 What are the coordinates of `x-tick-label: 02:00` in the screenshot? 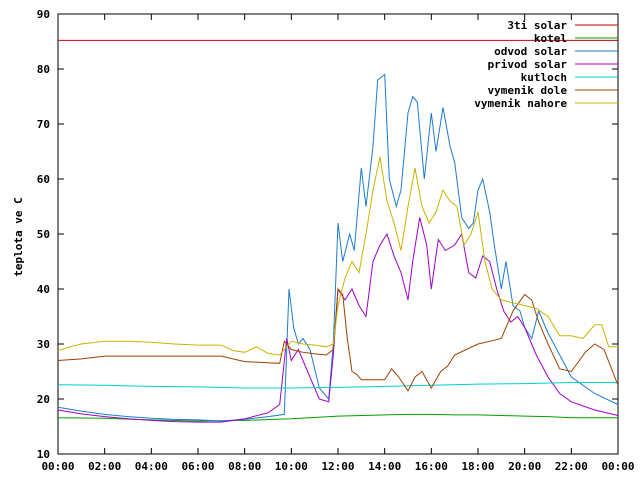 It's located at (104, 466).